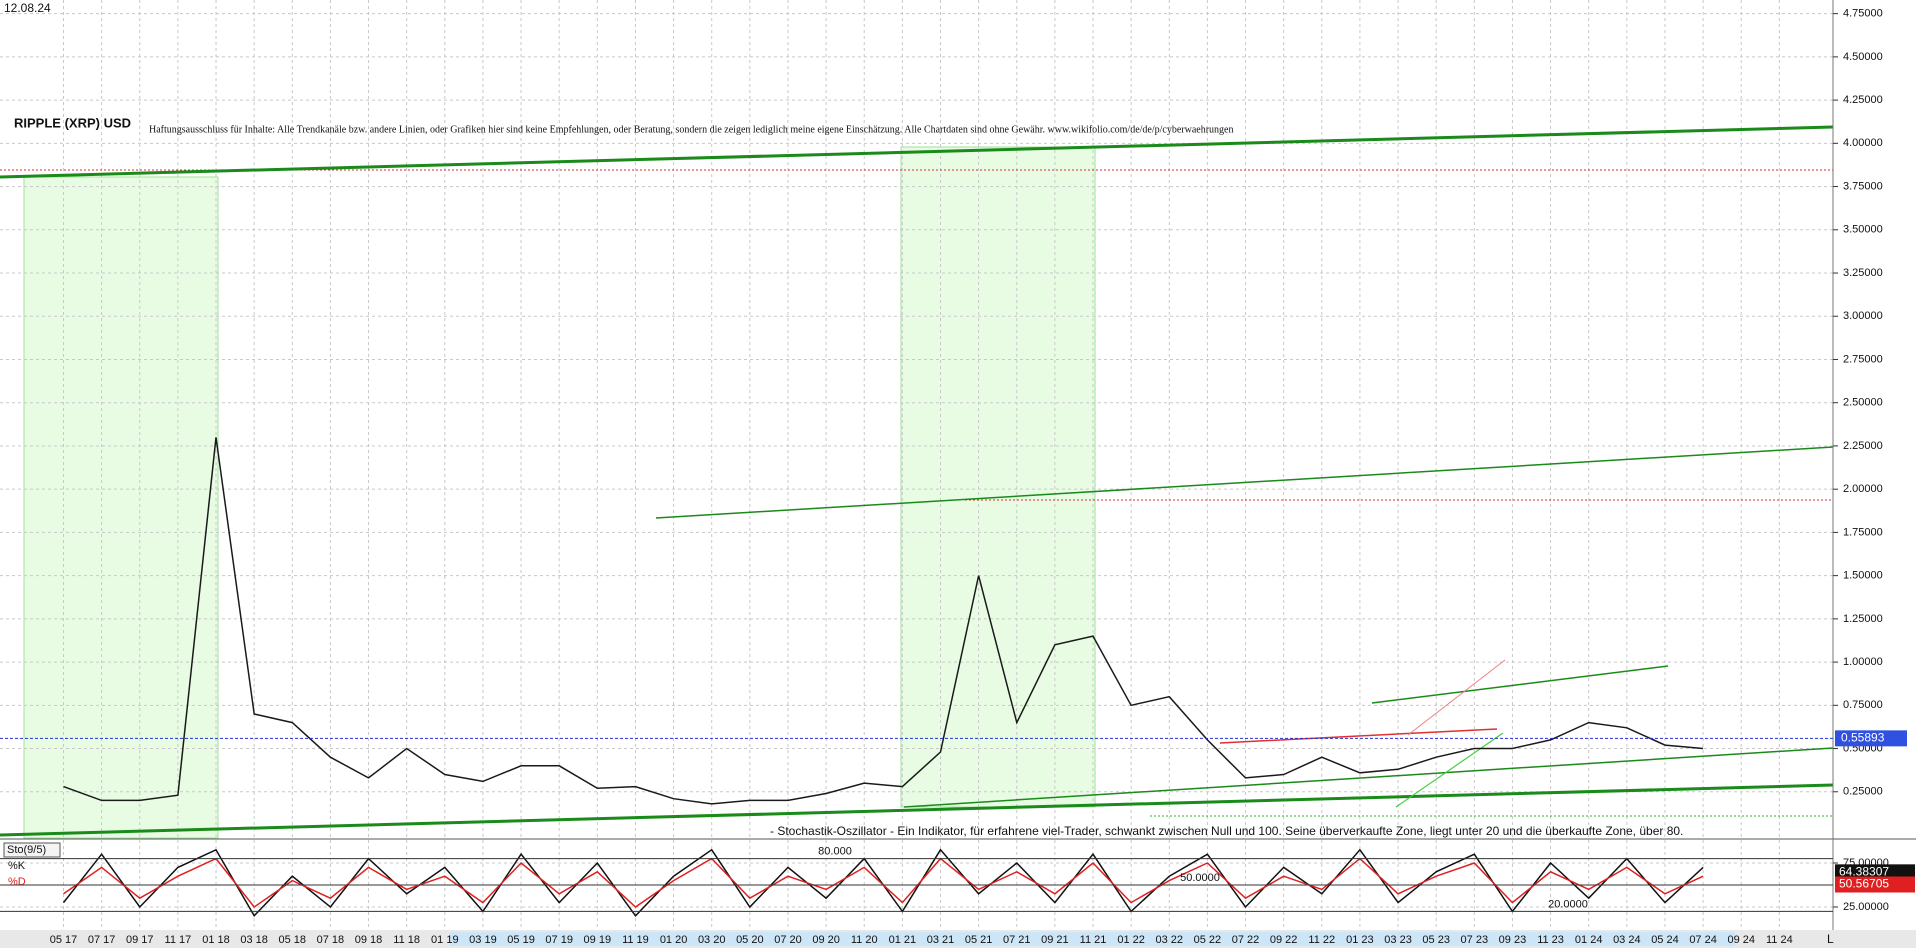 The image size is (1916, 948). Describe the element at coordinates (72, 122) in the screenshot. I see `chart-title: RIPPLE (XRP) USD` at that location.